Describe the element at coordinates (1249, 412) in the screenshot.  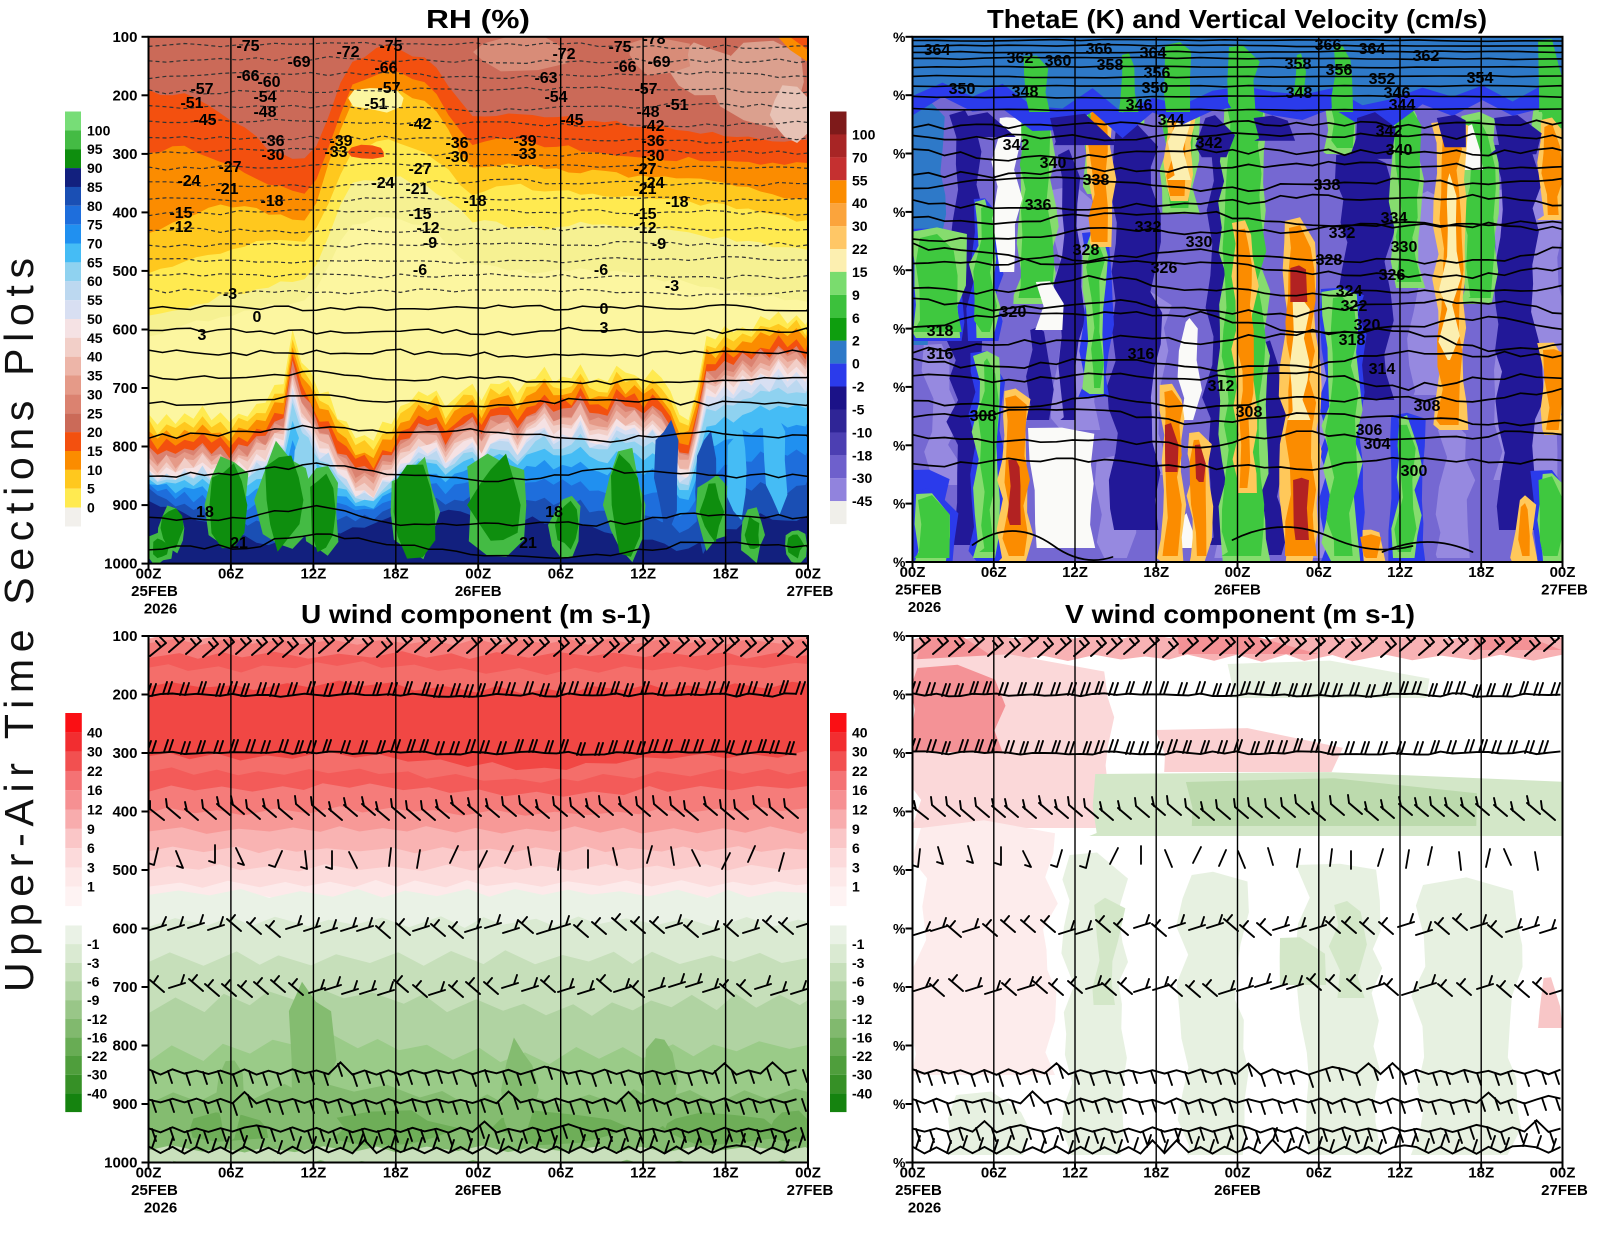
I see `svg-text: 308` at that location.